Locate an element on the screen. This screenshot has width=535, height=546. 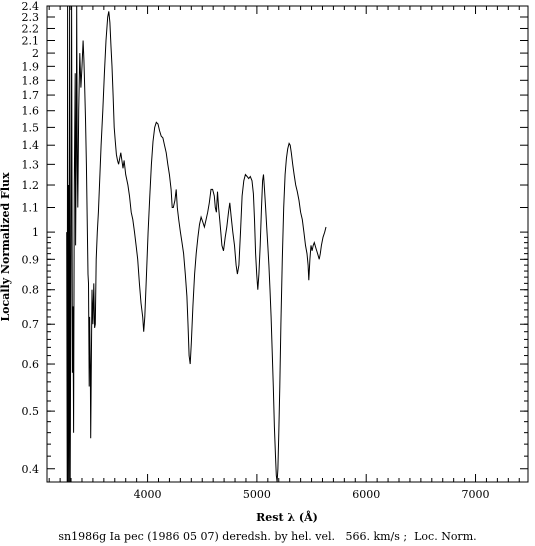
x-tick-label: 7000 is located at coordinates (476, 494).